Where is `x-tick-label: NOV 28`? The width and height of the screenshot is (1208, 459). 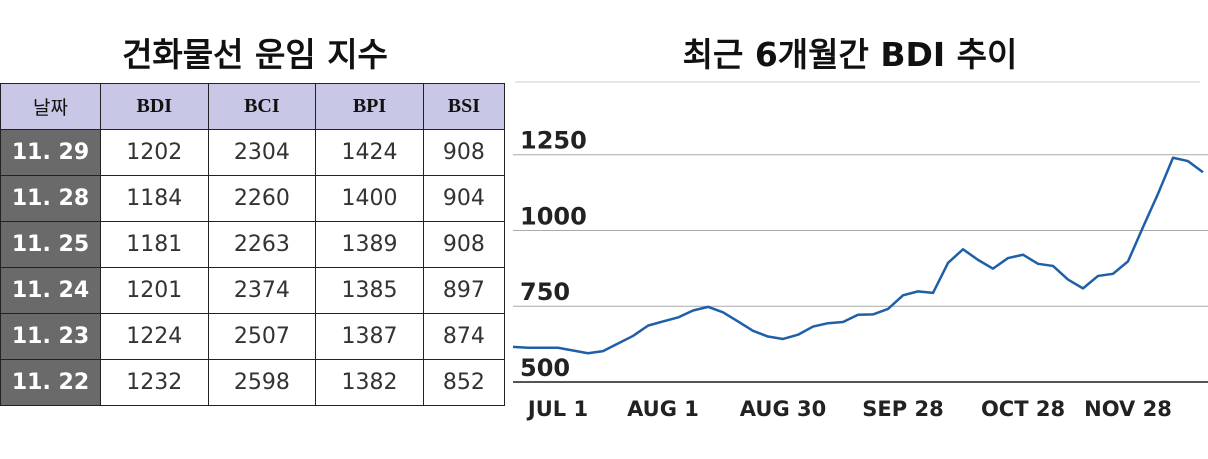 x-tick-label: NOV 28 is located at coordinates (1128, 409).